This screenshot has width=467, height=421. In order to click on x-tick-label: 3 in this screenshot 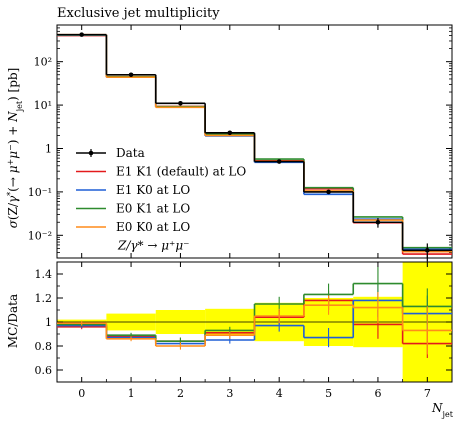, I will do `click(229, 393)`.